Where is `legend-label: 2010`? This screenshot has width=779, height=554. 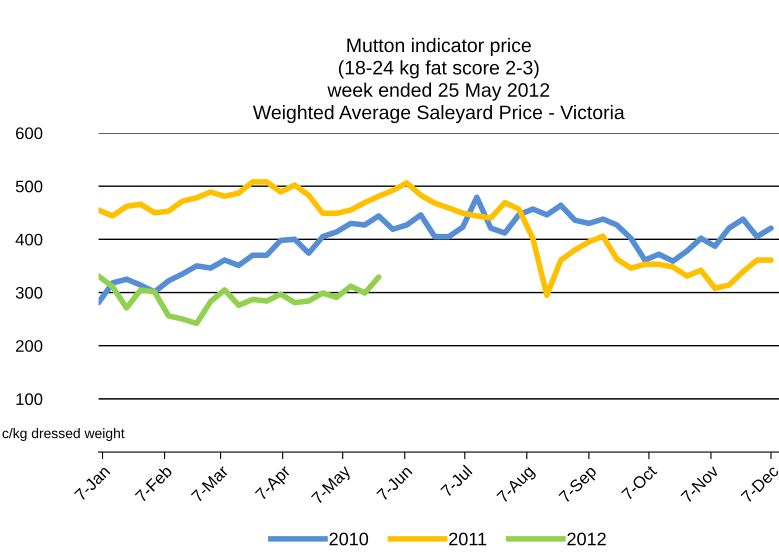 legend-label: 2010 is located at coordinates (349, 539).